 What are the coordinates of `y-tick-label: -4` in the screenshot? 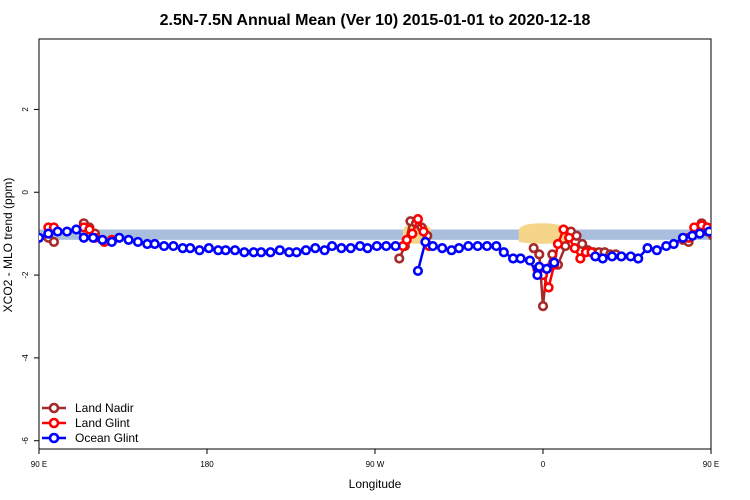 It's located at (25, 358).